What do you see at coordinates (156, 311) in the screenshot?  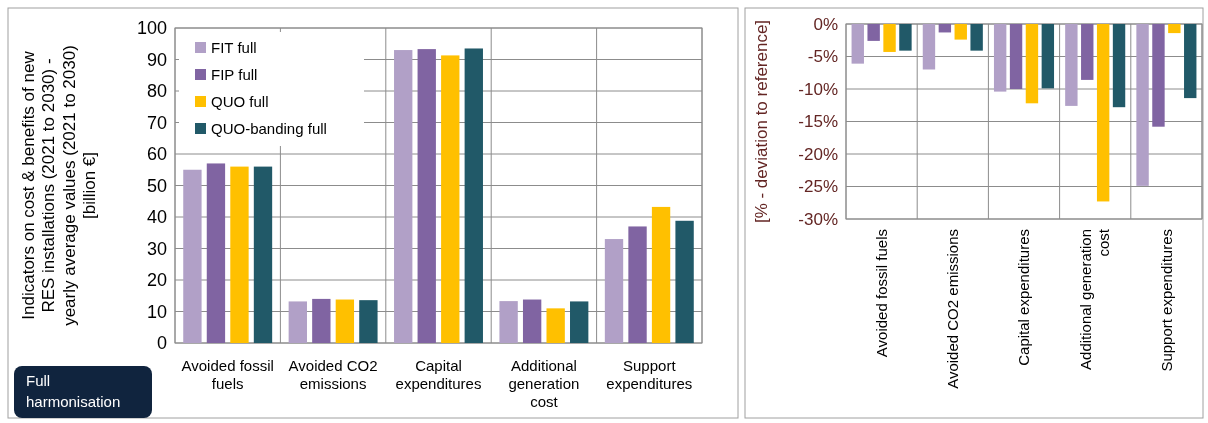 I see `y-tick-label: 10` at bounding box center [156, 311].